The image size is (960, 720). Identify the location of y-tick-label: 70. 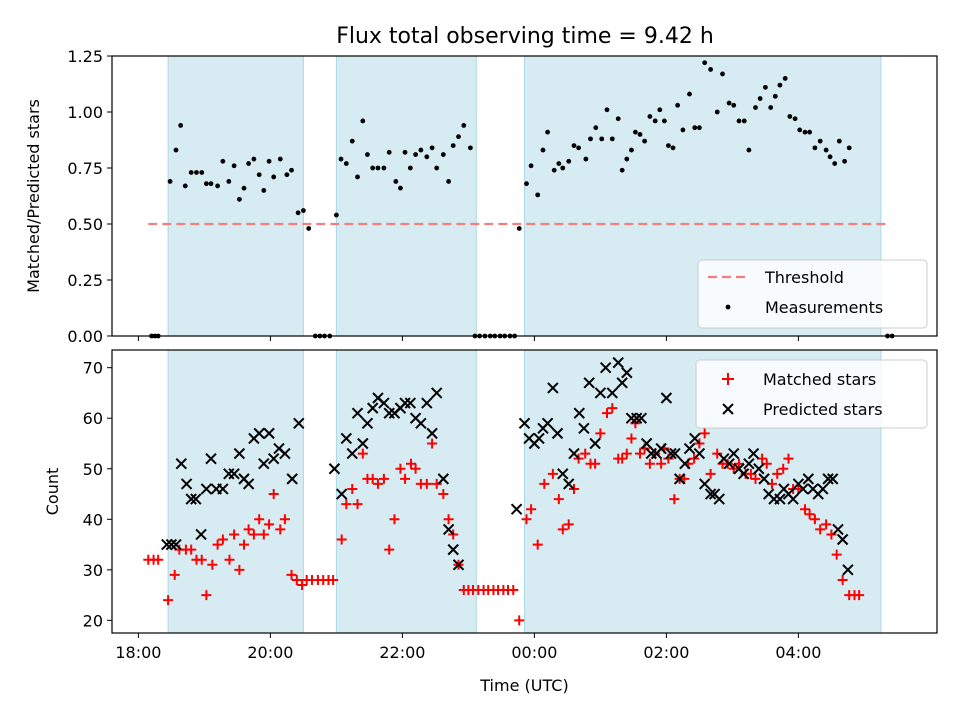
(93, 368).